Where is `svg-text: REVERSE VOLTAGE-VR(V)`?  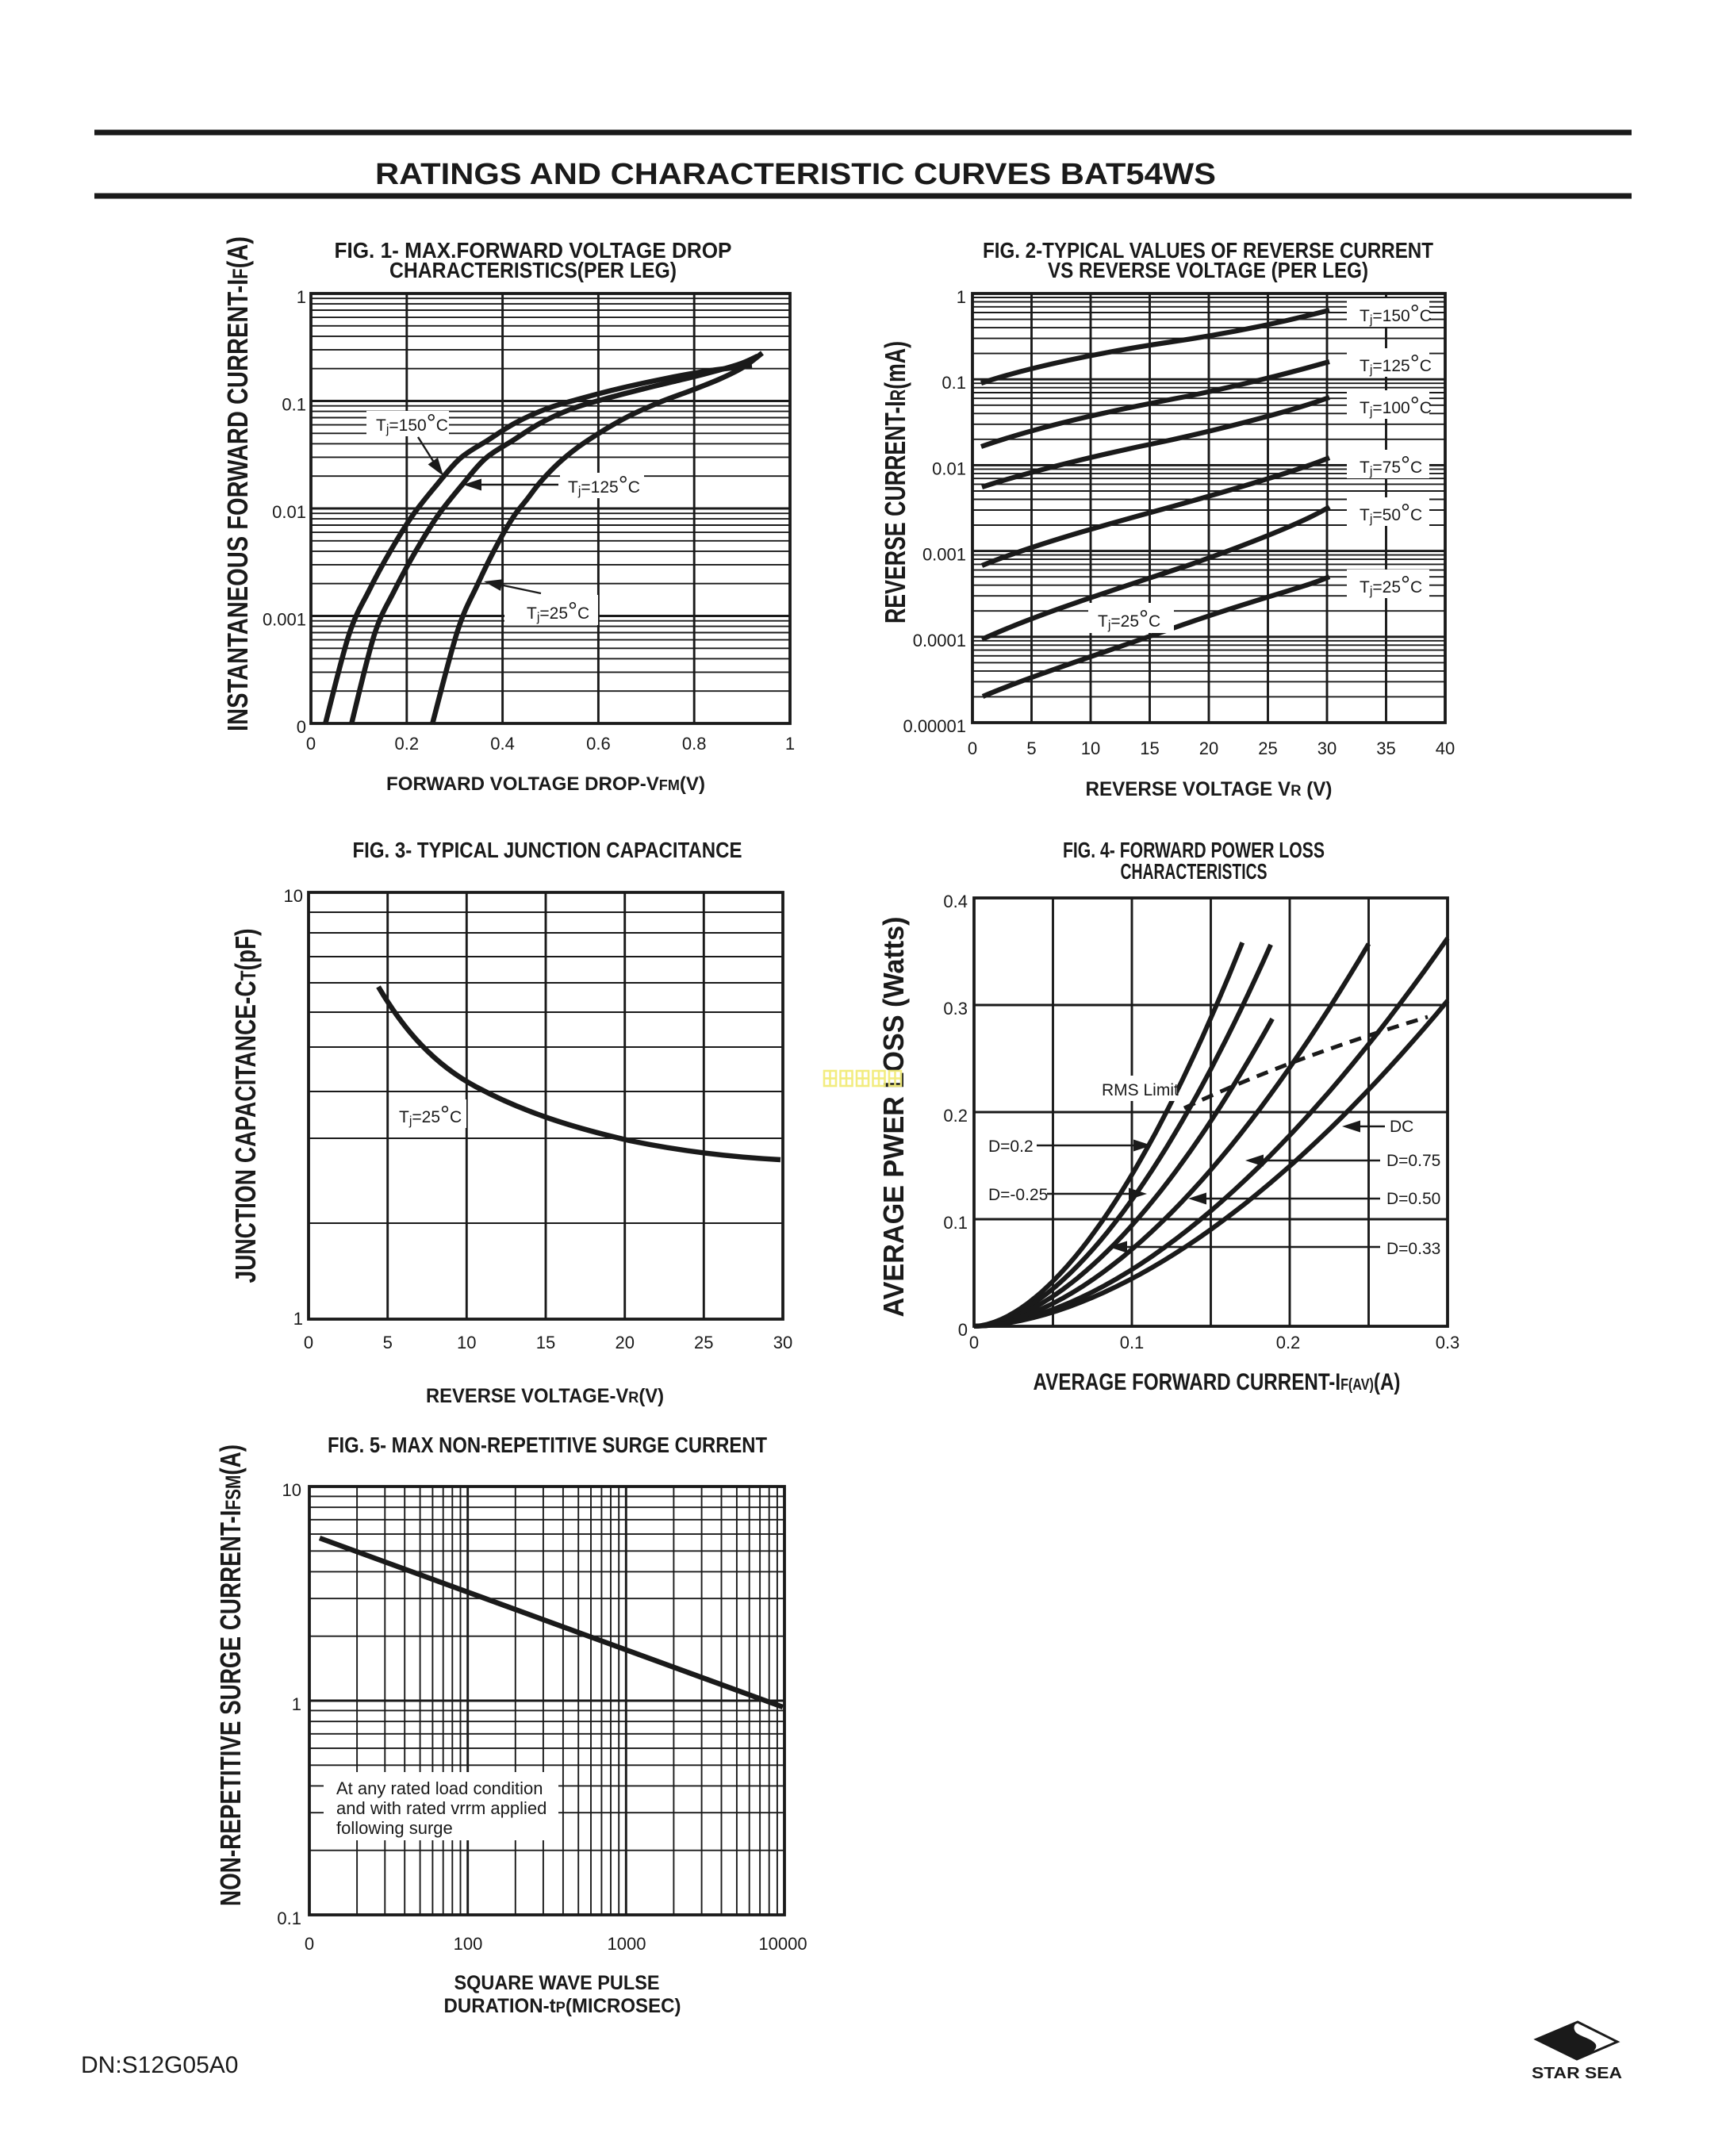 svg-text: REVERSE VOLTAGE-VR(V) is located at coordinates (545, 1396).